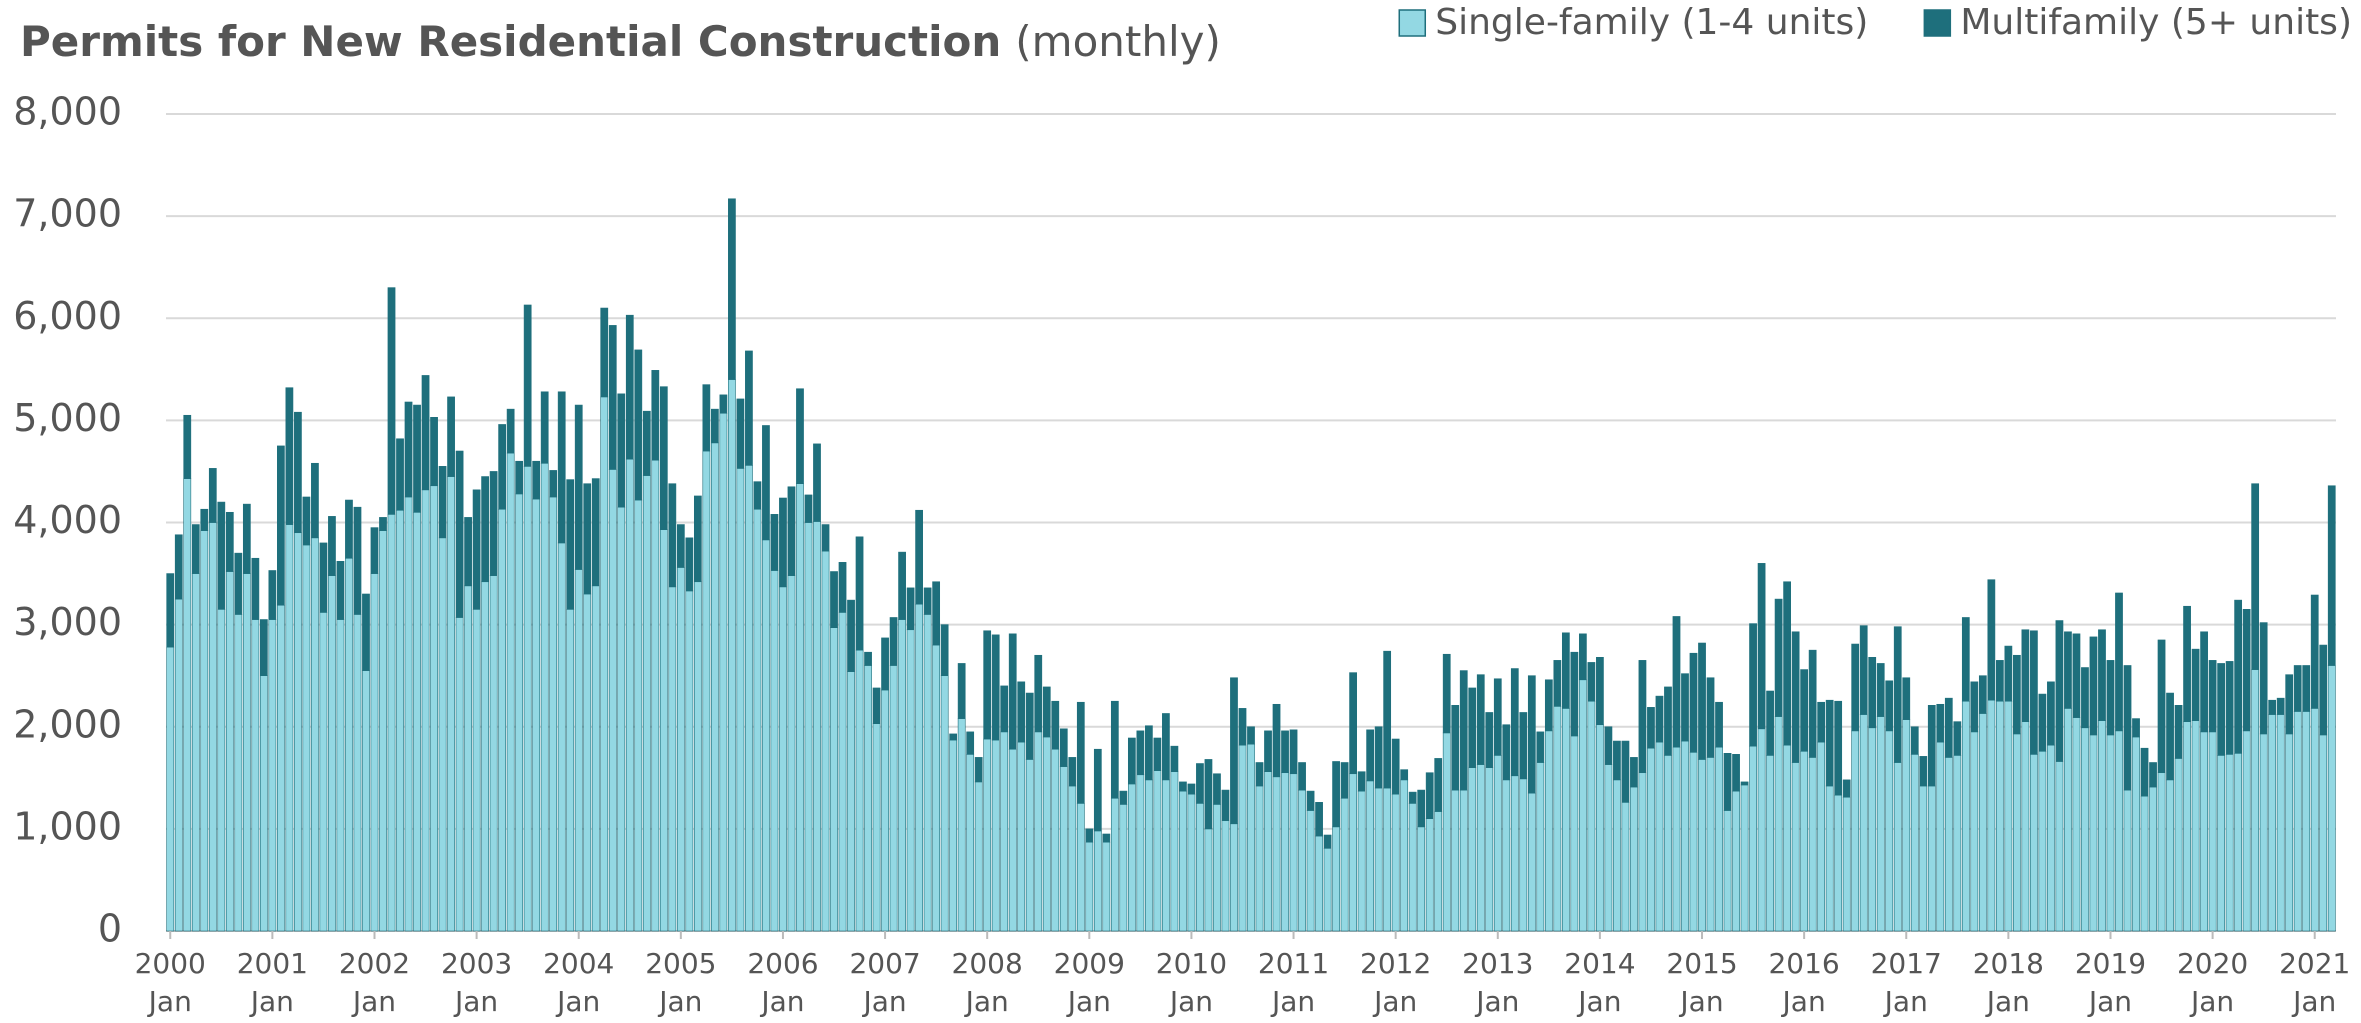  Describe the element at coordinates (2156, 22) in the screenshot. I see `legend-label: Multifamily (5+ units)` at that location.